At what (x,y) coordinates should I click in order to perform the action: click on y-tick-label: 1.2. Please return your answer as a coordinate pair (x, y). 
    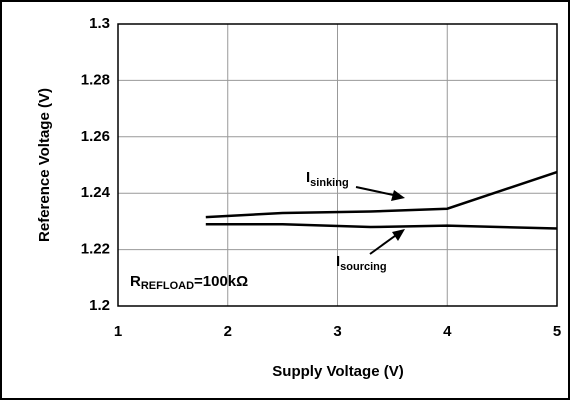
    Looking at the image, I should click on (99, 305).